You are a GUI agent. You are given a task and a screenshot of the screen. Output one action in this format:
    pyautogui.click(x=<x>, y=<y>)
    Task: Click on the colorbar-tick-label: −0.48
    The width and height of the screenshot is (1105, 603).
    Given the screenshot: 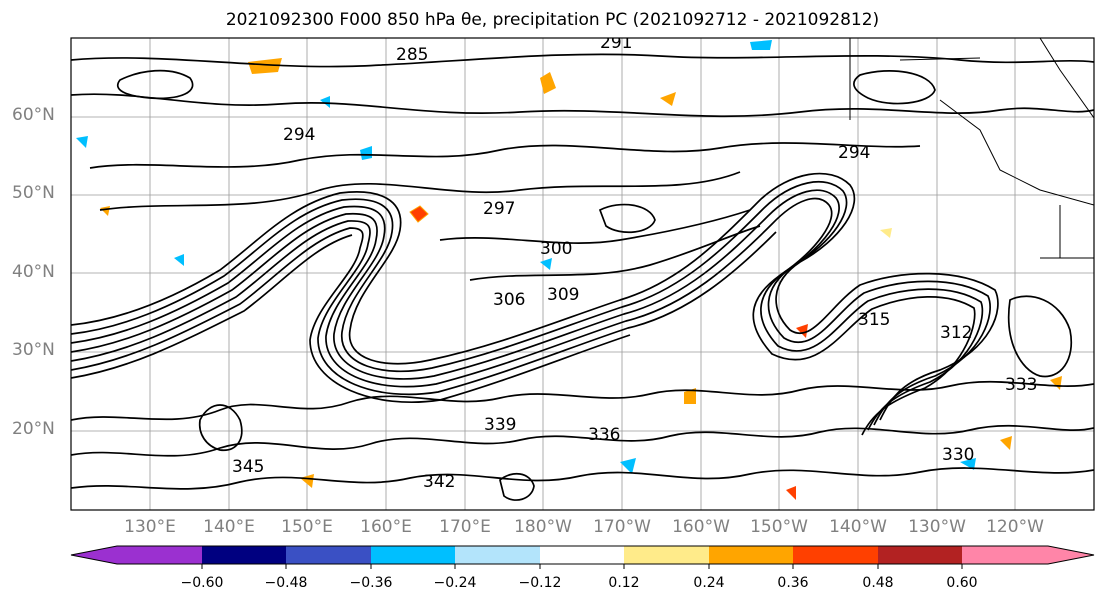 What is the action you would take?
    pyautogui.click(x=286, y=583)
    